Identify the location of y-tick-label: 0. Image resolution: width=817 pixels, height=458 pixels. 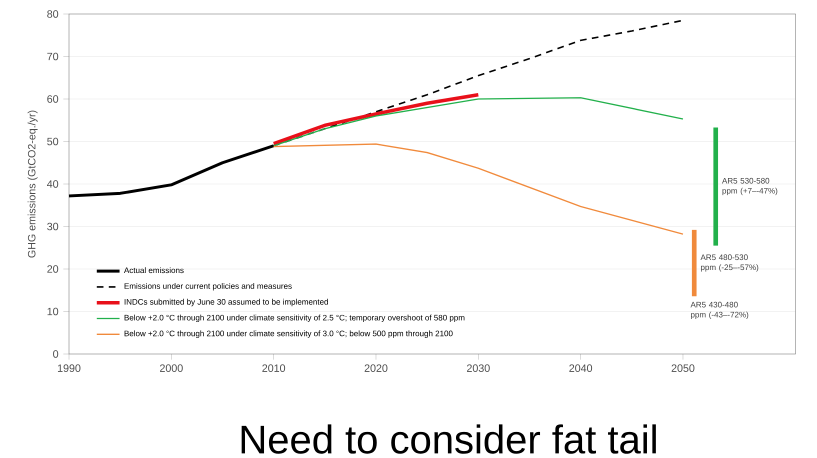
(55, 354).